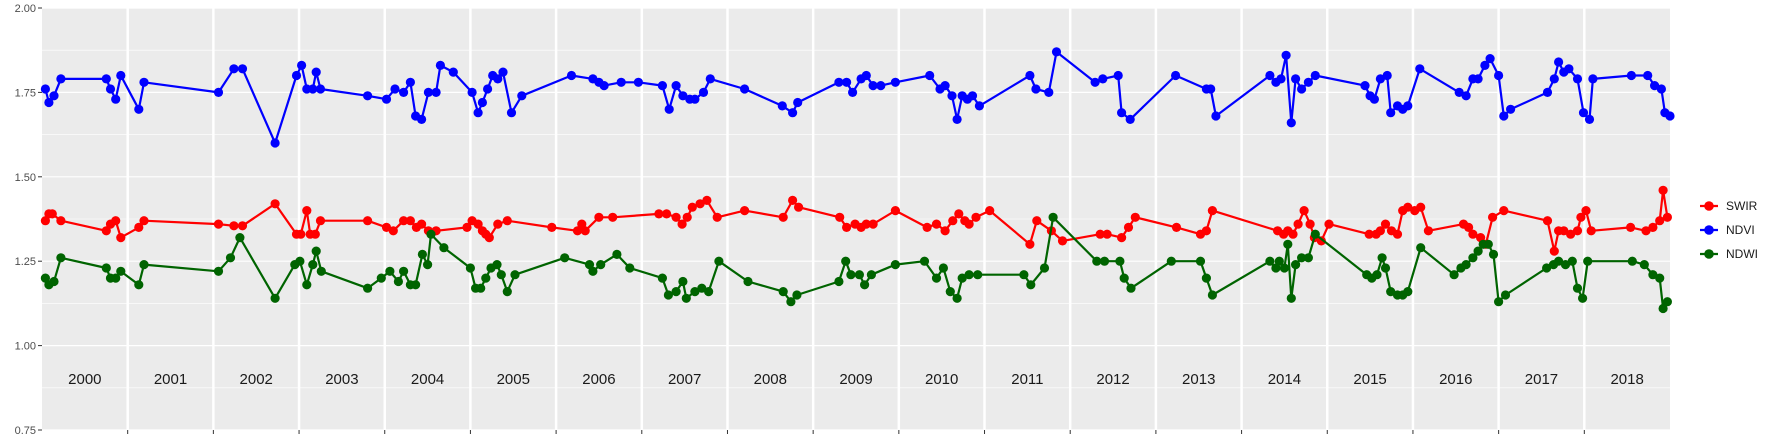 This screenshot has width=1773, height=442. I want to click on year-label-2005: 2005, so click(513, 379).